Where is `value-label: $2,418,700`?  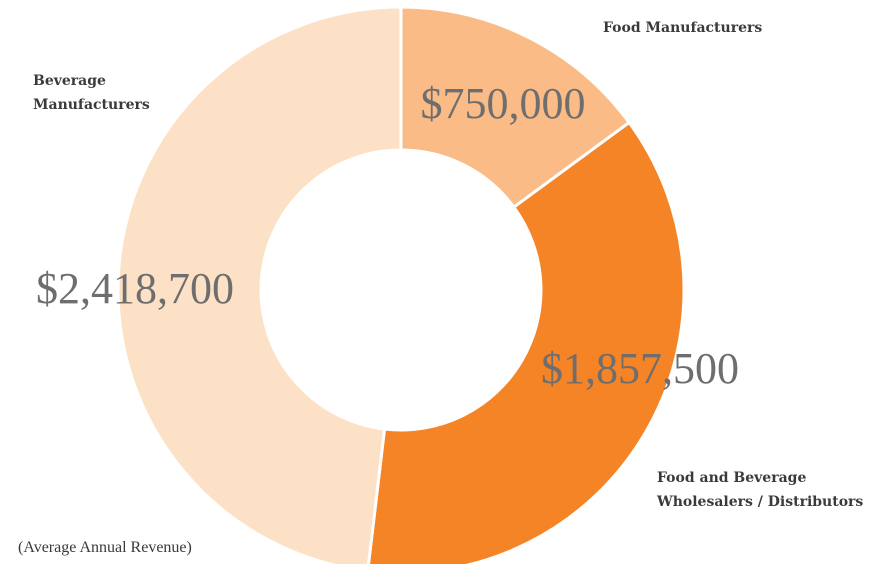
value-label: $2,418,700 is located at coordinates (135, 288).